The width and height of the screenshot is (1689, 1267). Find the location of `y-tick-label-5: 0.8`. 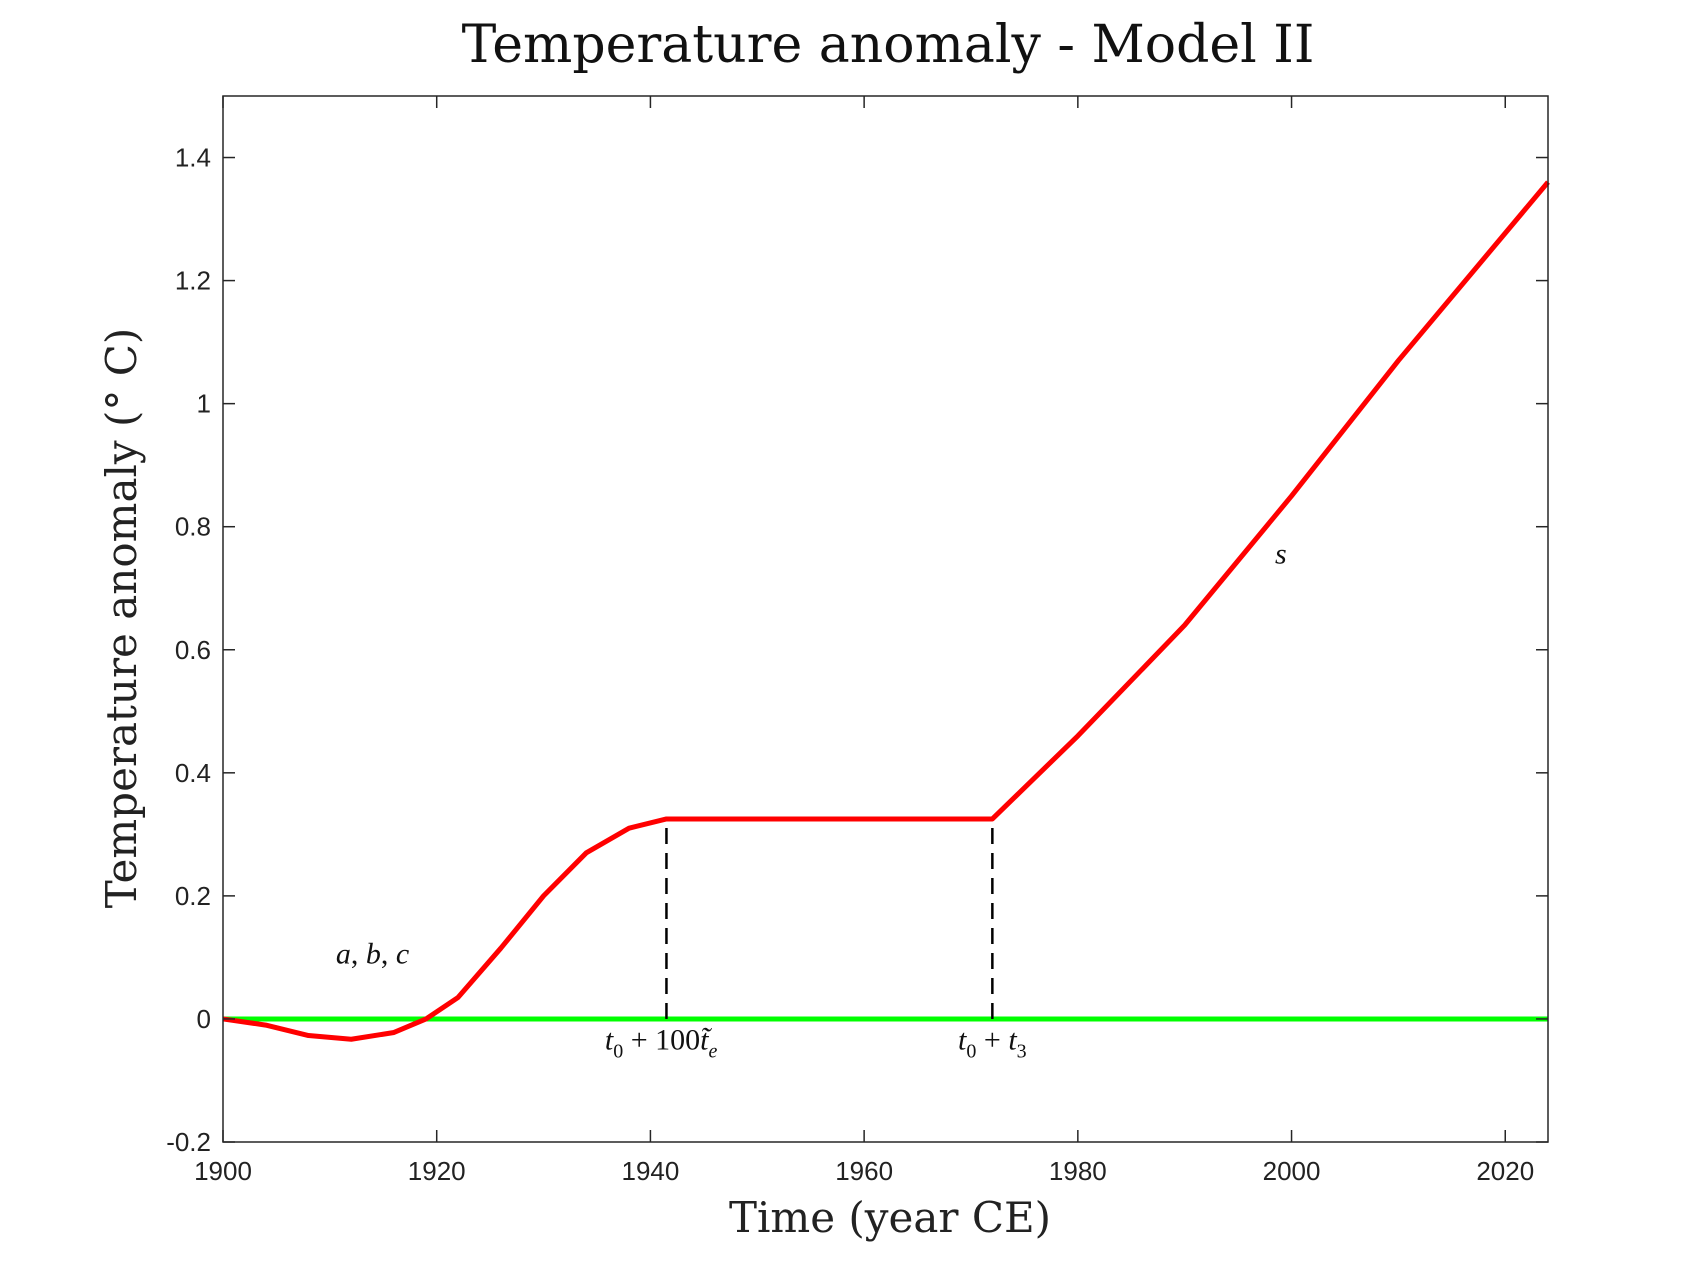

y-tick-label-5: 0.8 is located at coordinates (193, 527).